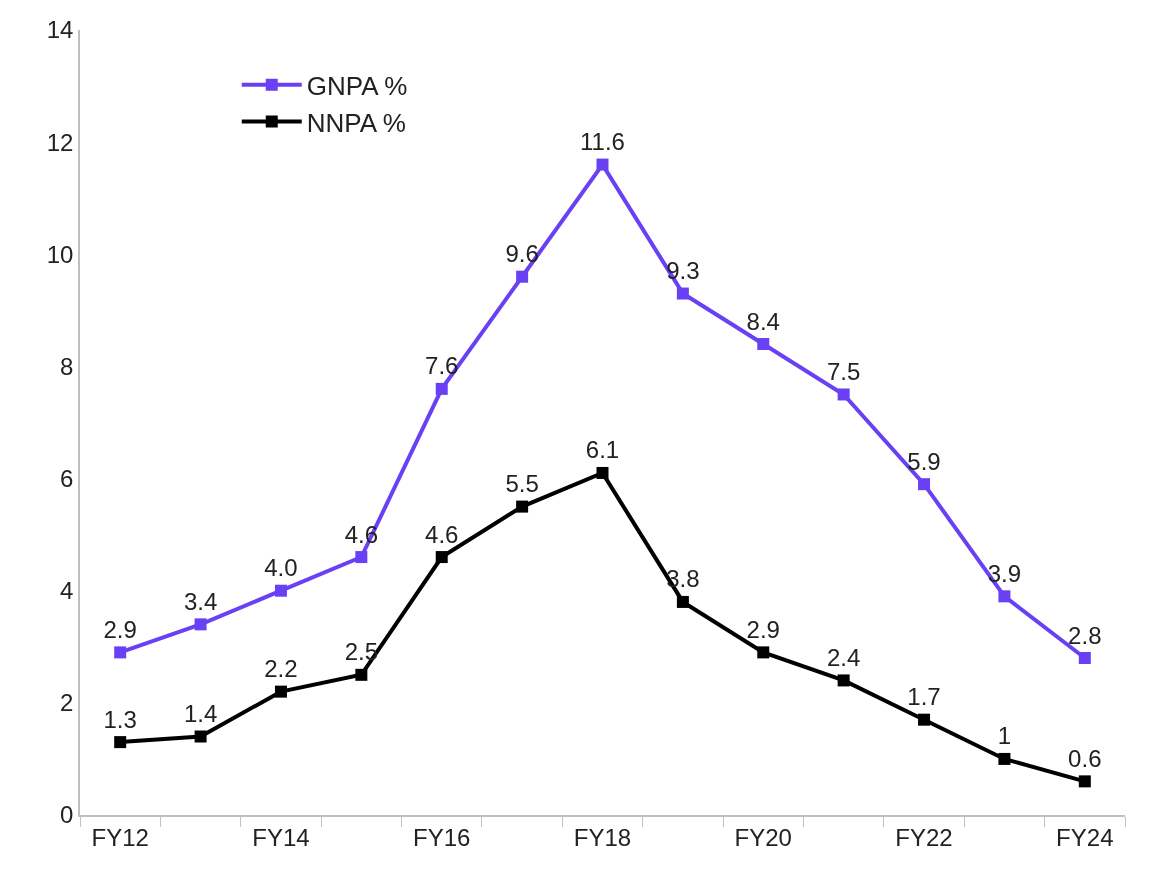 The height and width of the screenshot is (875, 1165). Describe the element at coordinates (763, 837) in the screenshot. I see `x-tick-label: FY20` at that location.